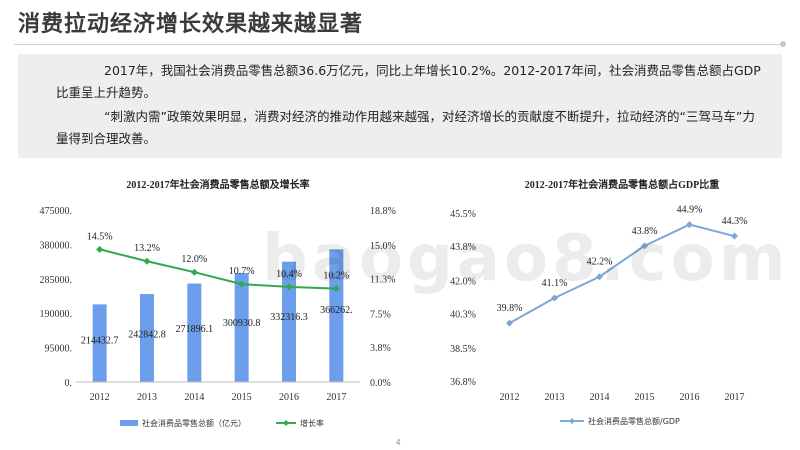  Describe the element at coordinates (645, 231) in the screenshot. I see `gdp-share-label: 43.8%` at that location.